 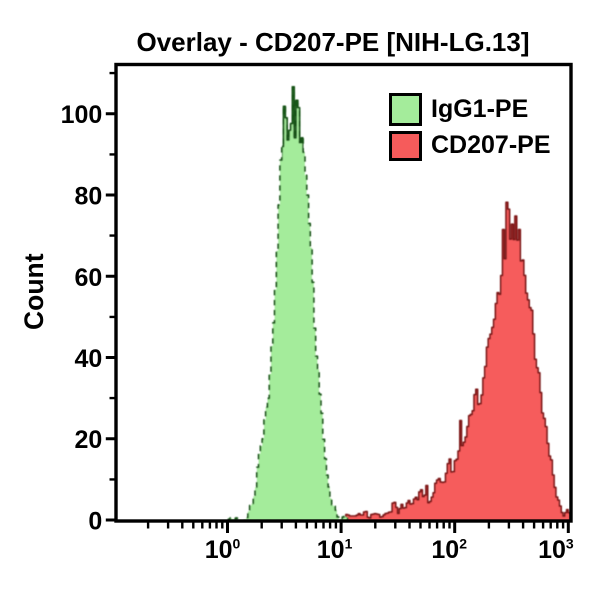 What do you see at coordinates (34, 291) in the screenshot?
I see `svg-text: Count` at bounding box center [34, 291].